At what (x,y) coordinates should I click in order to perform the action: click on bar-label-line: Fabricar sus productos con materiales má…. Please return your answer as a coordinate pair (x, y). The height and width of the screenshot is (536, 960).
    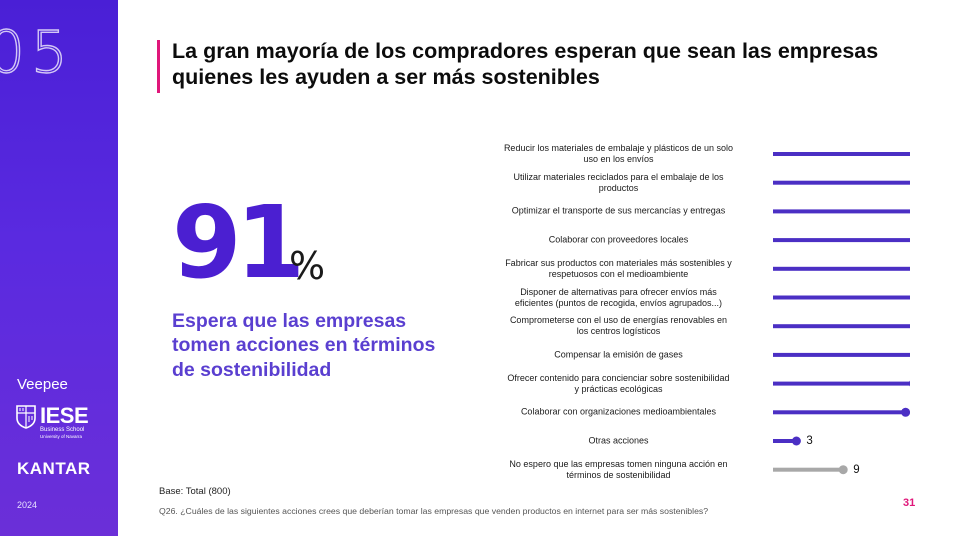
    Looking at the image, I should click on (618, 262).